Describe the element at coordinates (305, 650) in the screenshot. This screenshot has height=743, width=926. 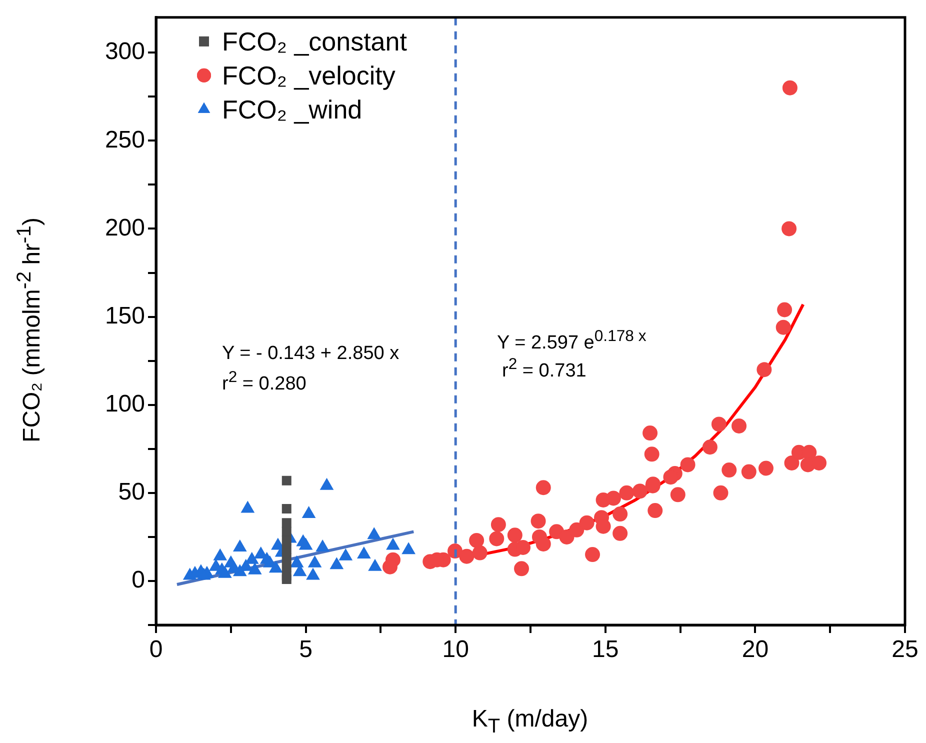
I see `x-tick-label: 5` at that location.